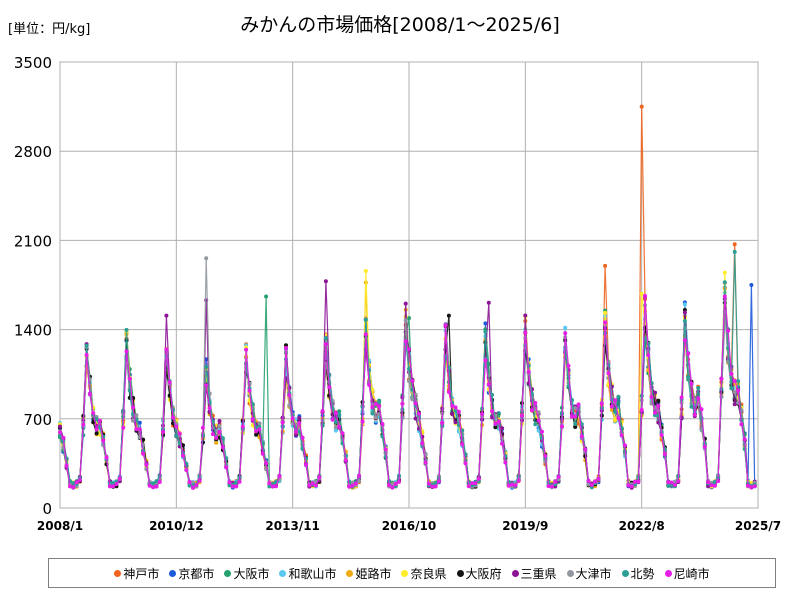 This screenshot has height=600, width=800. What do you see at coordinates (251, 573) in the screenshot?
I see `legend-label: 大阪市` at bounding box center [251, 573].